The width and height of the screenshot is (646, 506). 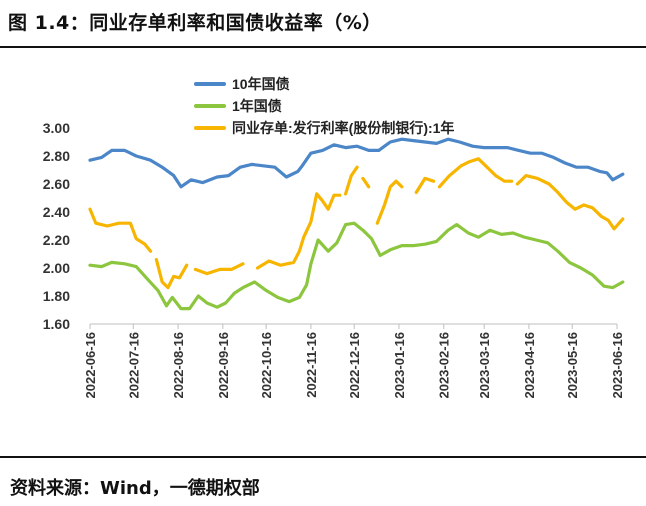 What do you see at coordinates (257, 106) in the screenshot?
I see `legend-label: 1年国债` at bounding box center [257, 106].